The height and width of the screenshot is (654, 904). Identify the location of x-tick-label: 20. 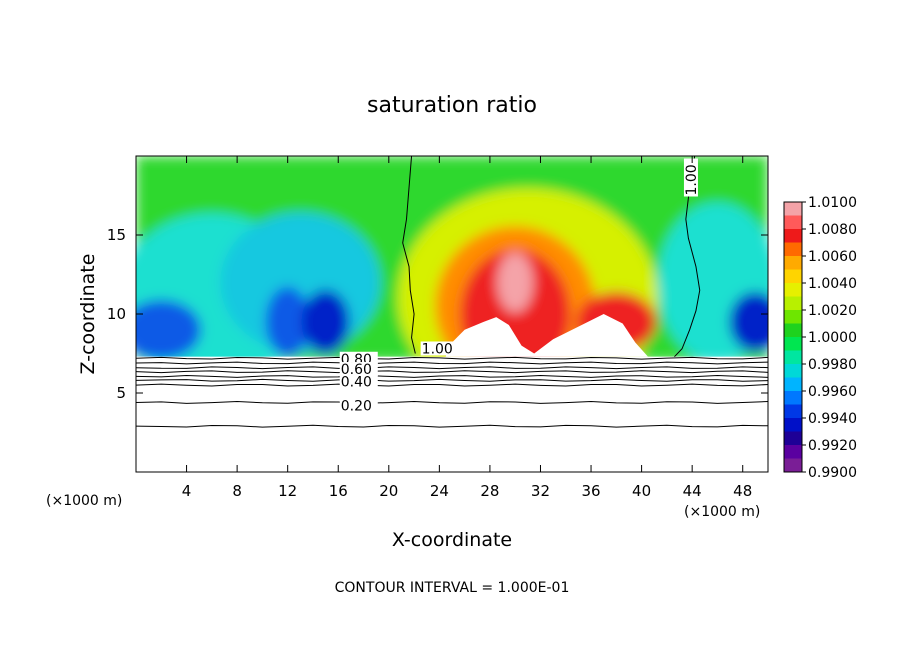
(388, 491).